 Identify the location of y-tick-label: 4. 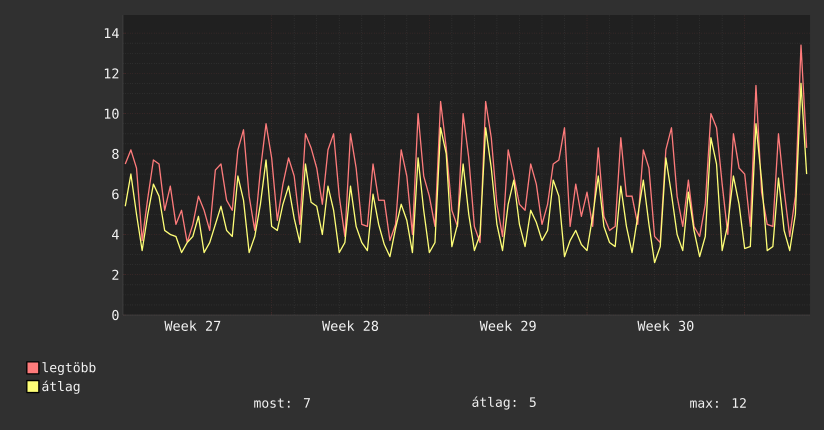
(115, 235).